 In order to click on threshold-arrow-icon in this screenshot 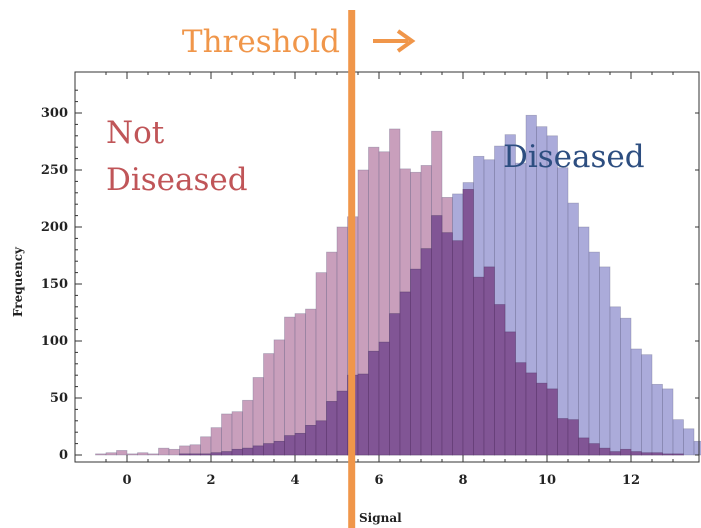, I will do `click(394, 41)`.